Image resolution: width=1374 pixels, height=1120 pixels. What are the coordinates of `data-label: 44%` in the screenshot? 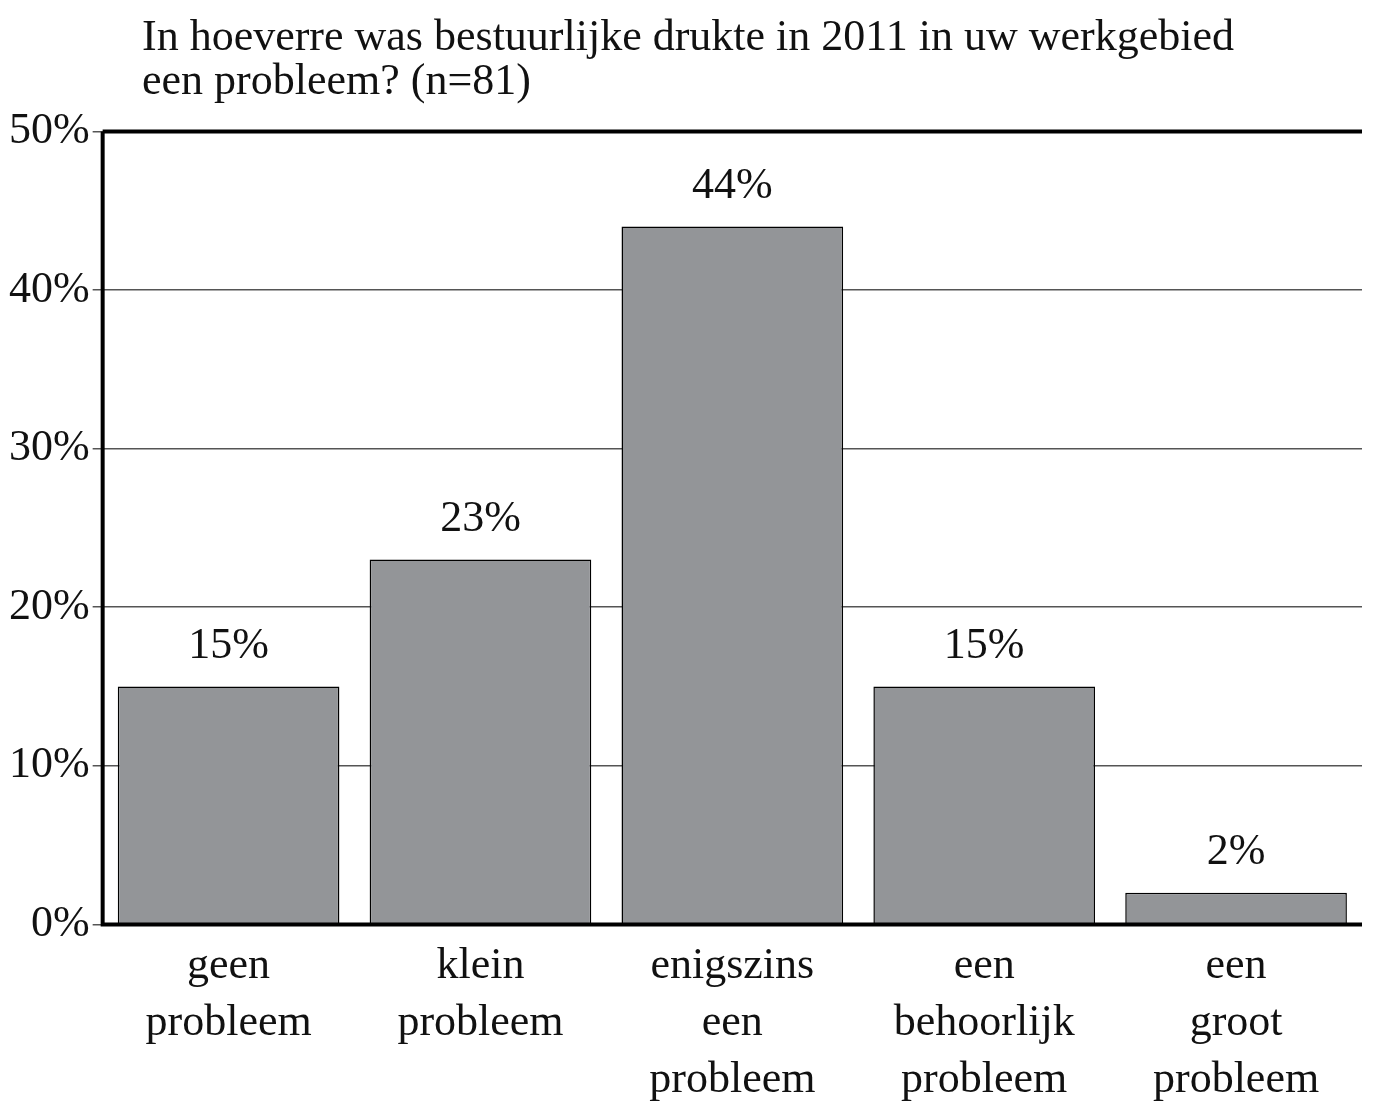 It's located at (732, 184).